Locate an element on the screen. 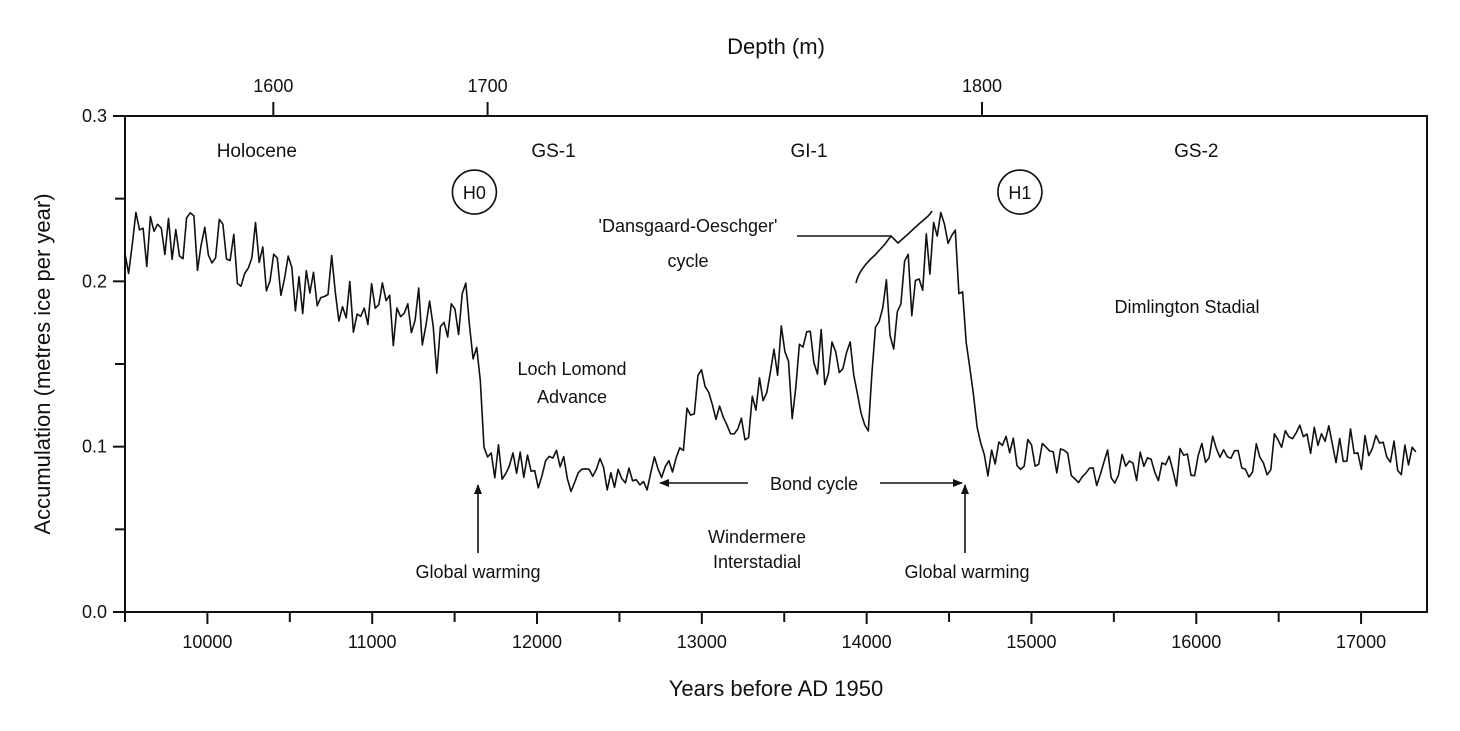 The width and height of the screenshot is (1460, 731). dansgaard-bracket is located at coordinates (894, 247).